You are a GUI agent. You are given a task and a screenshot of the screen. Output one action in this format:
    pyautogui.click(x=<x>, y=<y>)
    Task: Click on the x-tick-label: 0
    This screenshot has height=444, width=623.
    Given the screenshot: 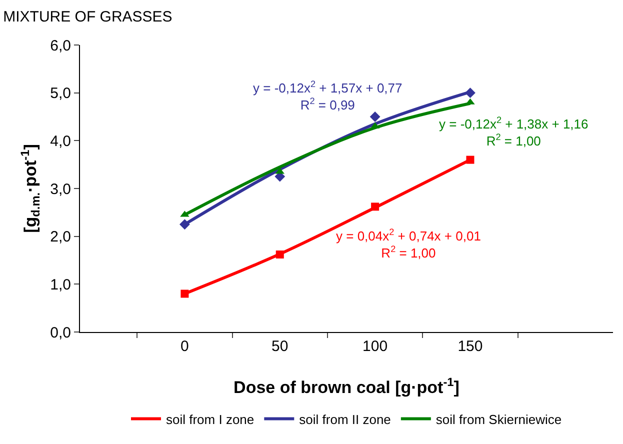 What is the action you would take?
    pyautogui.click(x=184, y=346)
    